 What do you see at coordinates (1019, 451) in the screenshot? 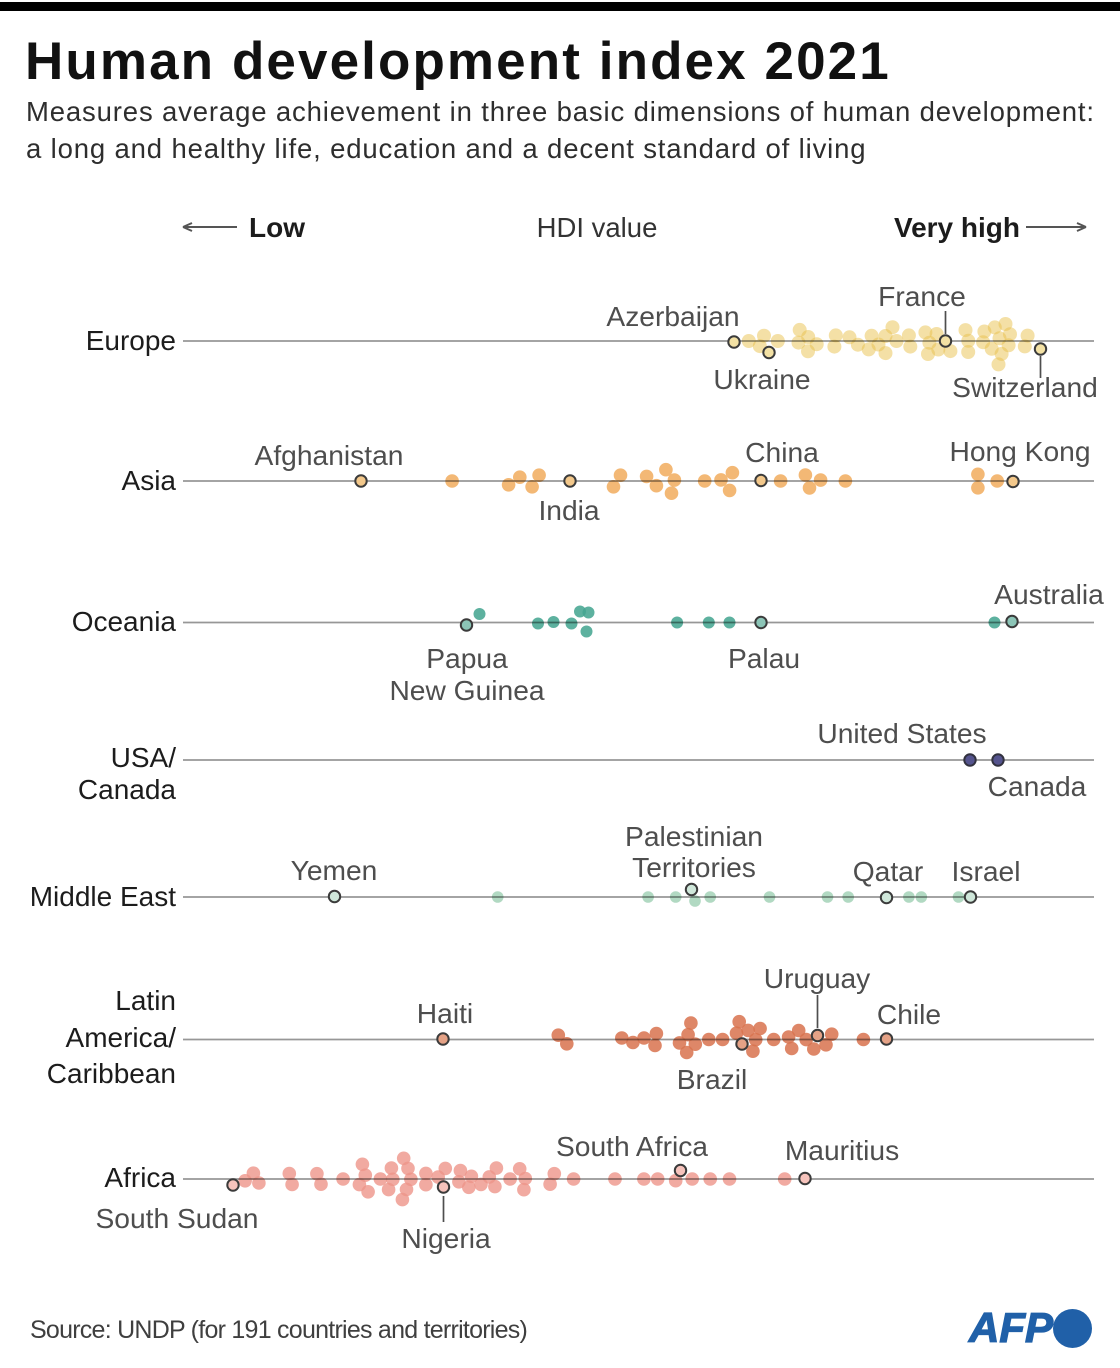
I see `svg-text: Hong Kong` at bounding box center [1019, 451].